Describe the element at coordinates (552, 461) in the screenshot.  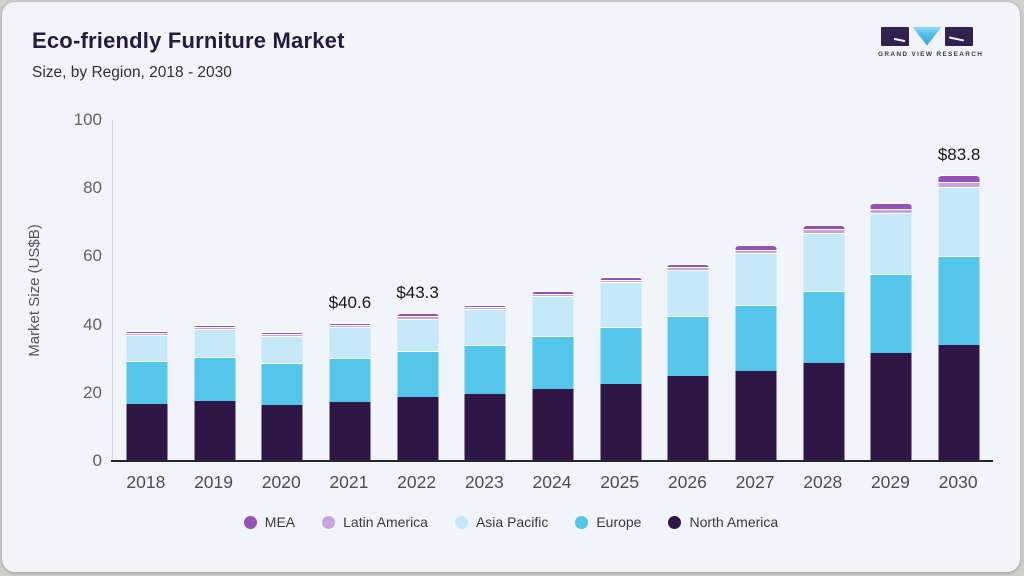
I see `x-axis-line` at that location.